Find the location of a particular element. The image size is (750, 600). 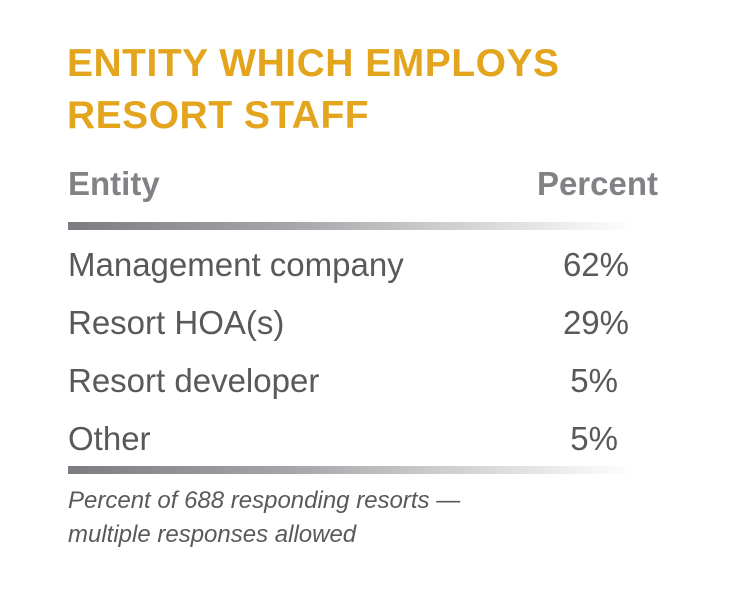

row-value: 62% is located at coordinates (595, 264).